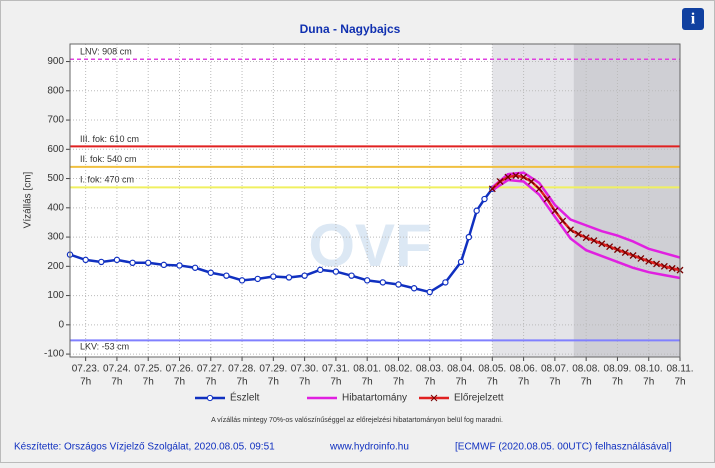 The width and height of the screenshot is (715, 468). I want to click on x-tick-label: 08.03., so click(430, 369).